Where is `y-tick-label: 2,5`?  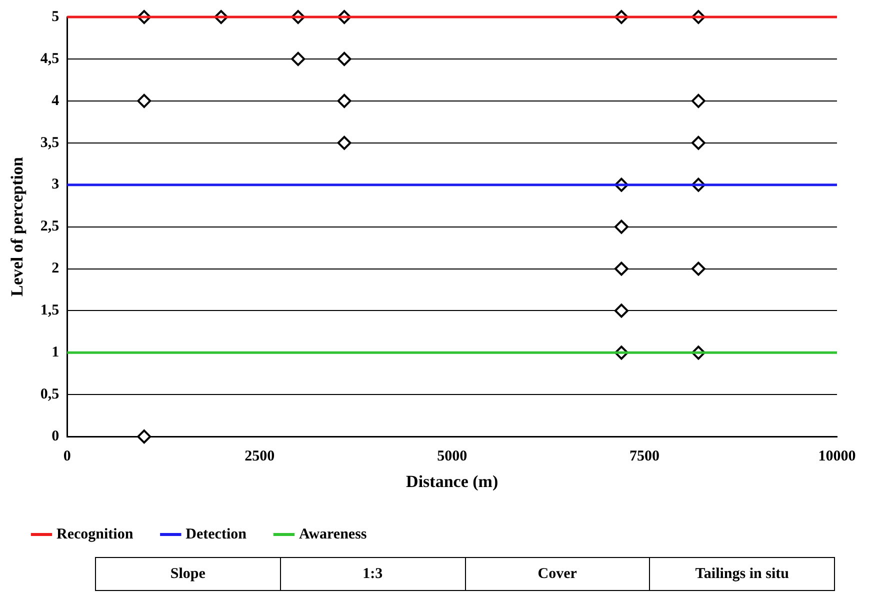
y-tick-label: 2,5 is located at coordinates (50, 226).